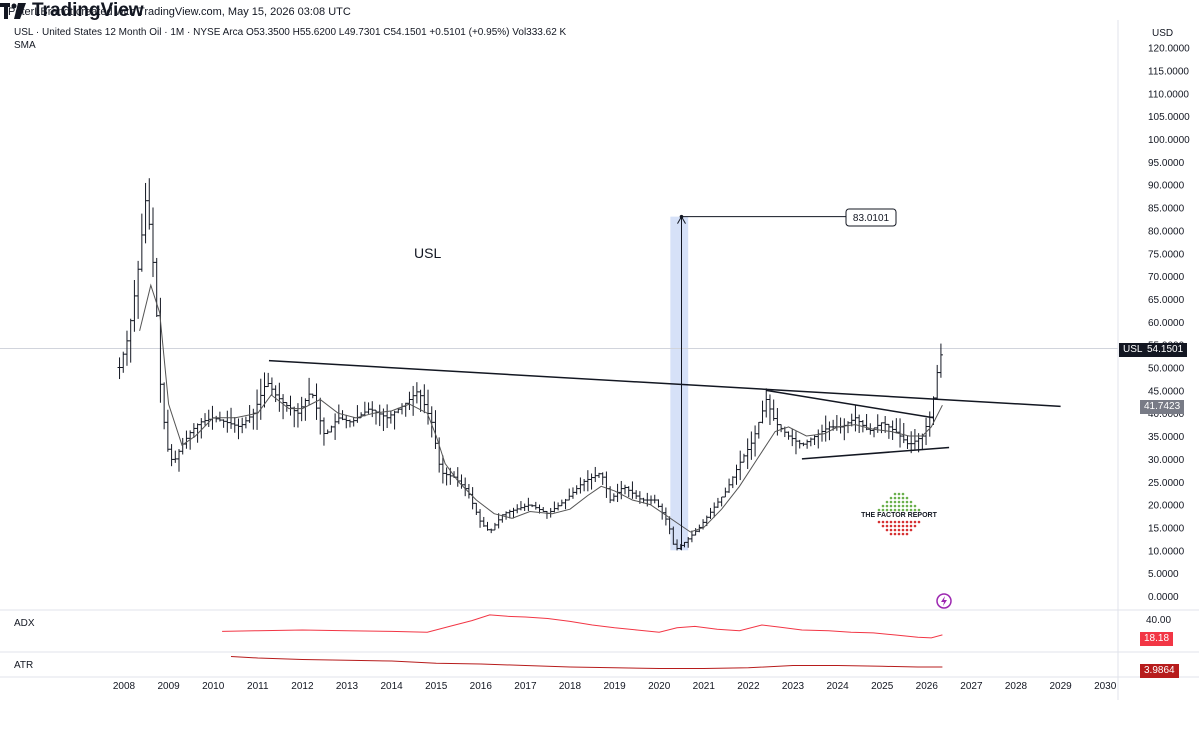 The image size is (1199, 741). I want to click on sma-legend: SMA, so click(25, 45).